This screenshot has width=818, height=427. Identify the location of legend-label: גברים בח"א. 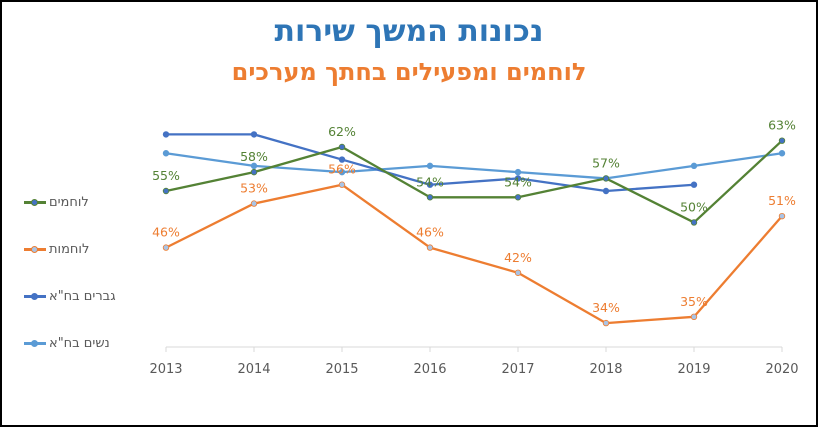
(82, 296).